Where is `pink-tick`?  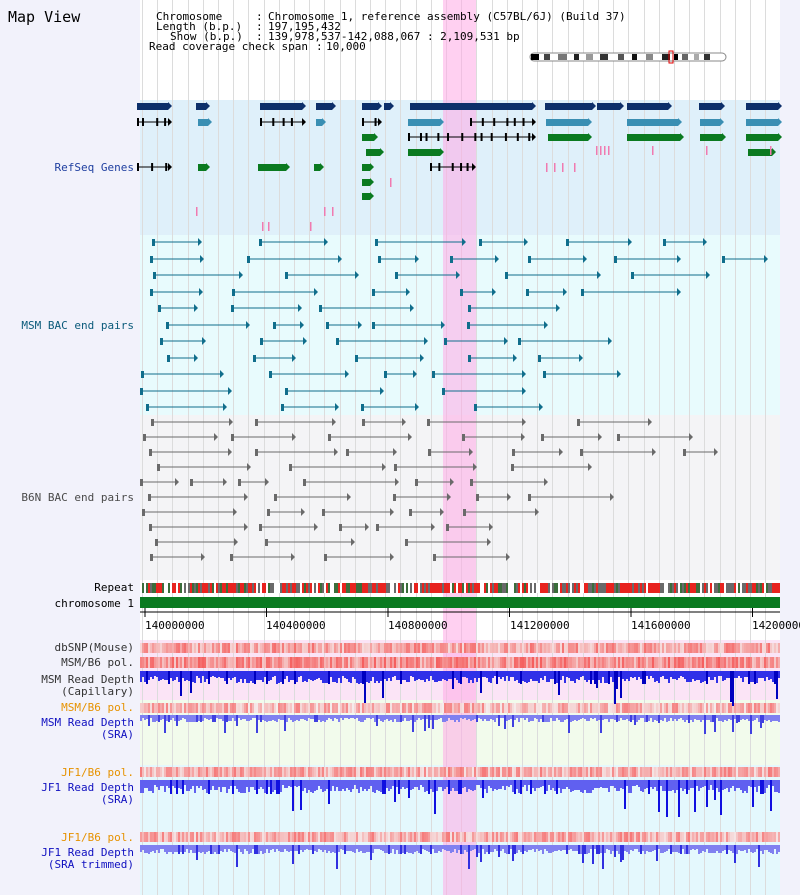 pink-tick is located at coordinates (197, 211).